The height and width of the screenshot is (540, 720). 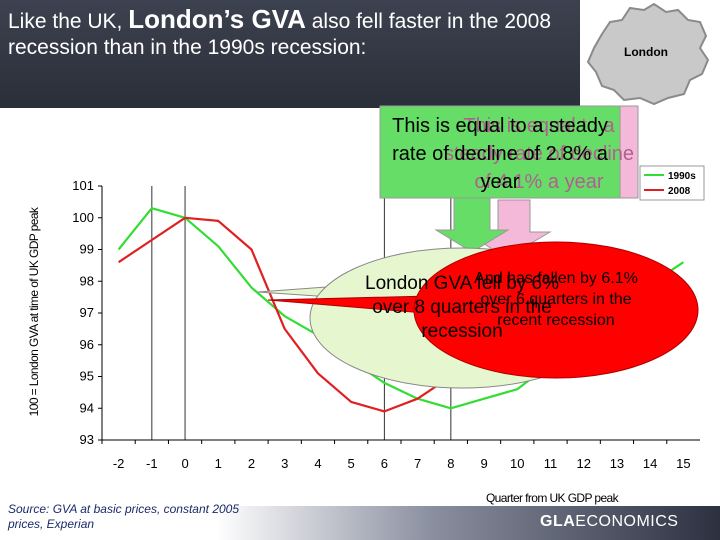 What do you see at coordinates (672, 183) in the screenshot?
I see `legend: 1990s 2008` at bounding box center [672, 183].